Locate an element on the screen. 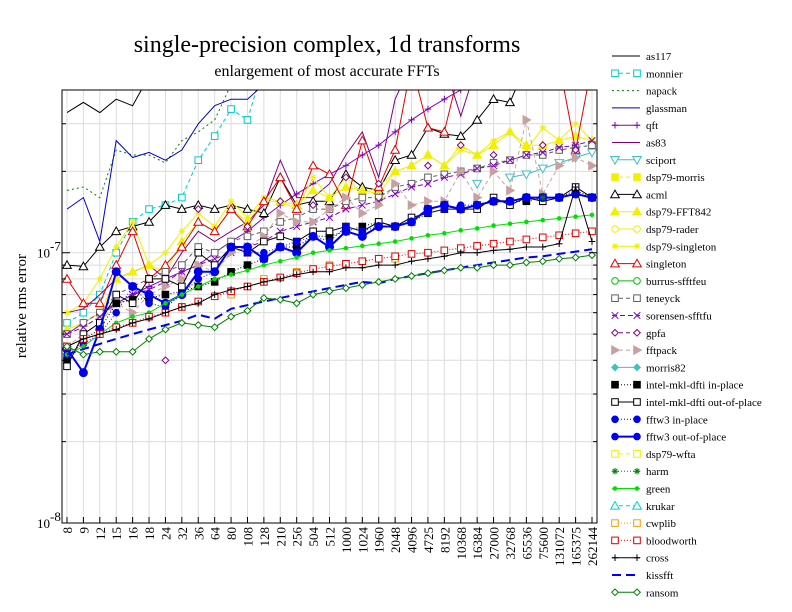 Image resolution: width=792 pixels, height=612 pixels. legend-entry: morris82 is located at coordinates (648, 368).